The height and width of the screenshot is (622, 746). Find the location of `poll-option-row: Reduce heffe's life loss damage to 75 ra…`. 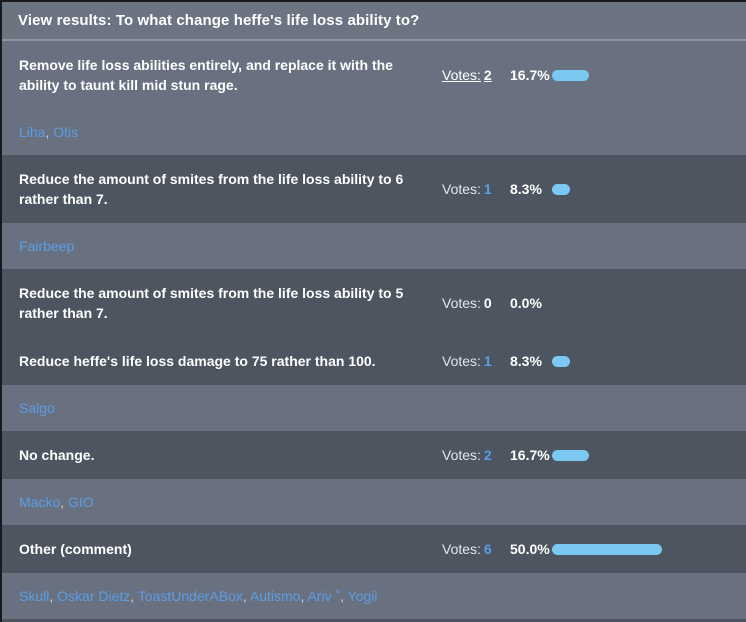

poll-option-row: Reduce heffe's life loss damage to 75 ra… is located at coordinates (374, 361).